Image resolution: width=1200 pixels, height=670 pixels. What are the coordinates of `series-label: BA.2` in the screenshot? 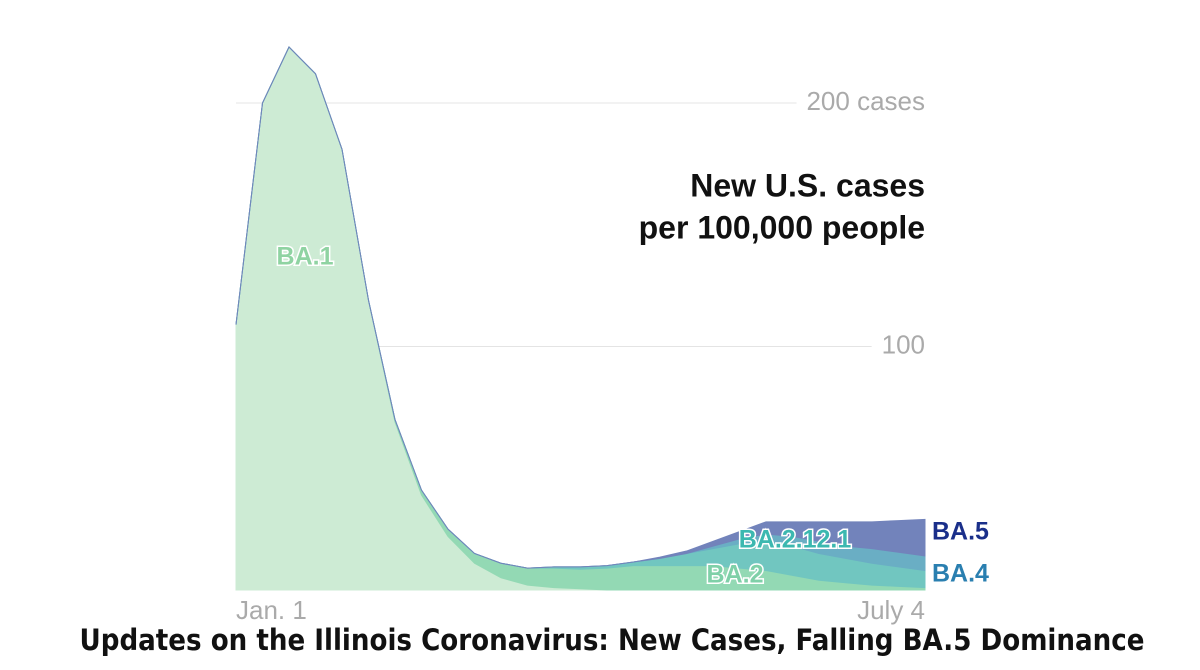 It's located at (735, 575).